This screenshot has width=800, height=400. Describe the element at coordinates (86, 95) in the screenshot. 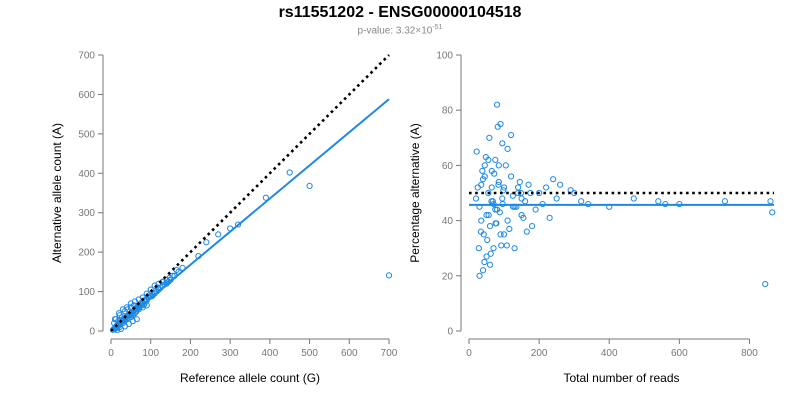

I see `y-tick-label: 600` at that location.